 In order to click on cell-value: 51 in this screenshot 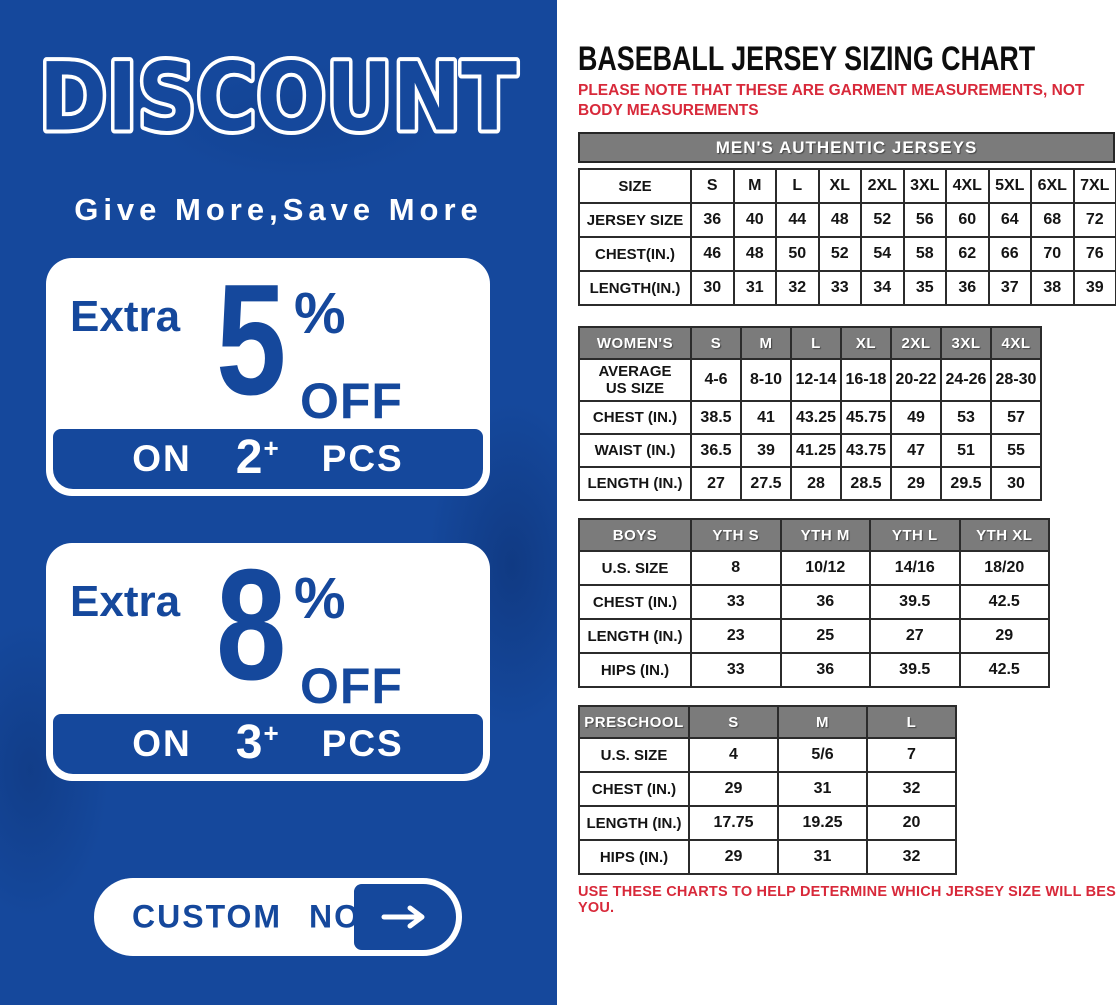, I will do `click(966, 451)`.